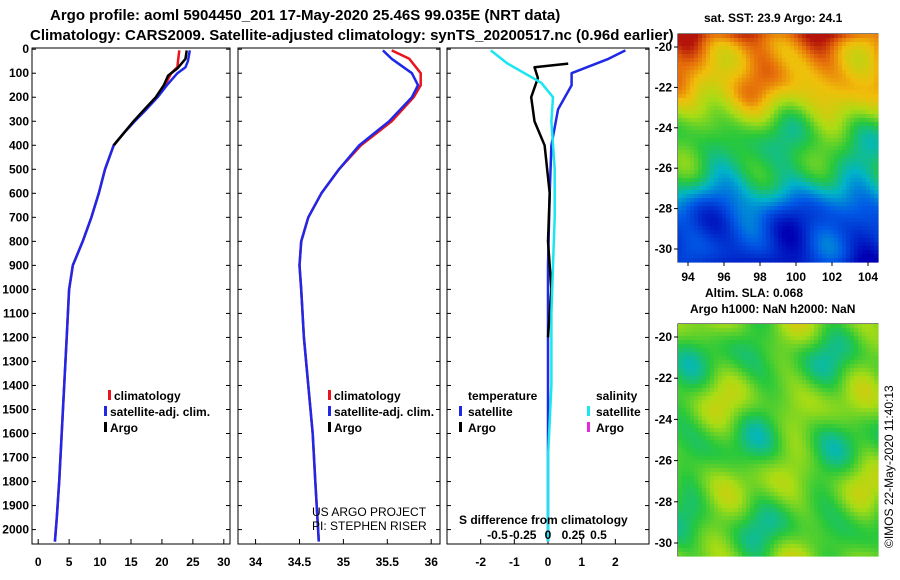  I want to click on salinity-diff-tick-label: 0.25, so click(574, 535).